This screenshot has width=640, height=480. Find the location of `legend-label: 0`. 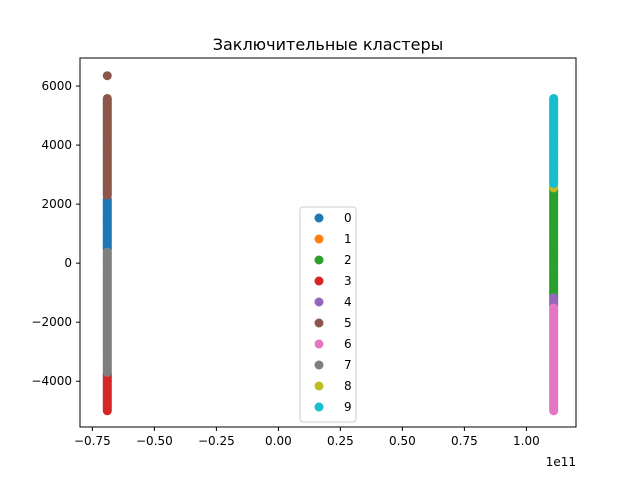

legend-label: 0 is located at coordinates (348, 218).